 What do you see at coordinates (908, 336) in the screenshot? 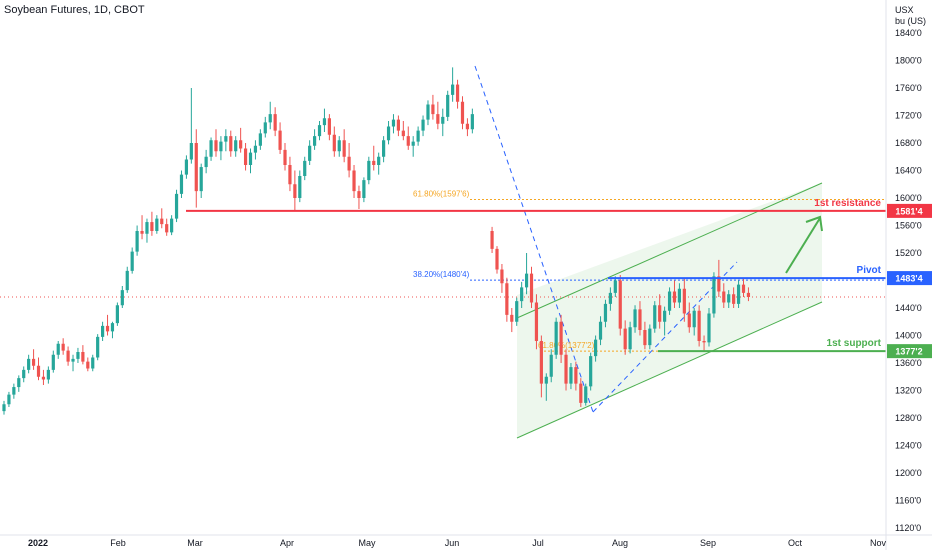
I see `y-tick-label: 1400'0` at bounding box center [908, 336].